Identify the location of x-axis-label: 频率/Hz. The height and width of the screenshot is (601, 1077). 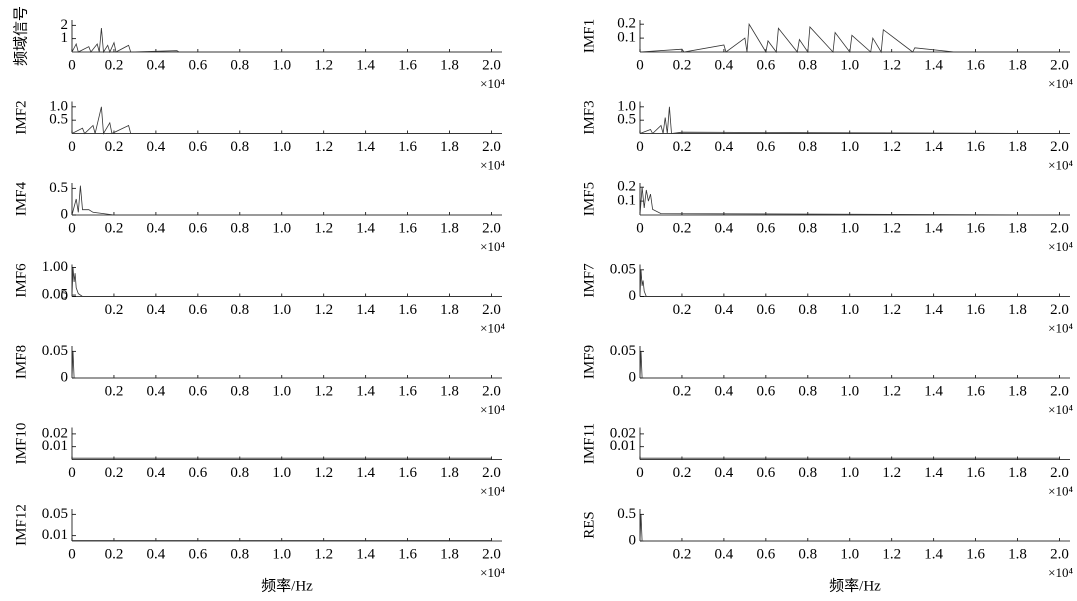
(287, 585).